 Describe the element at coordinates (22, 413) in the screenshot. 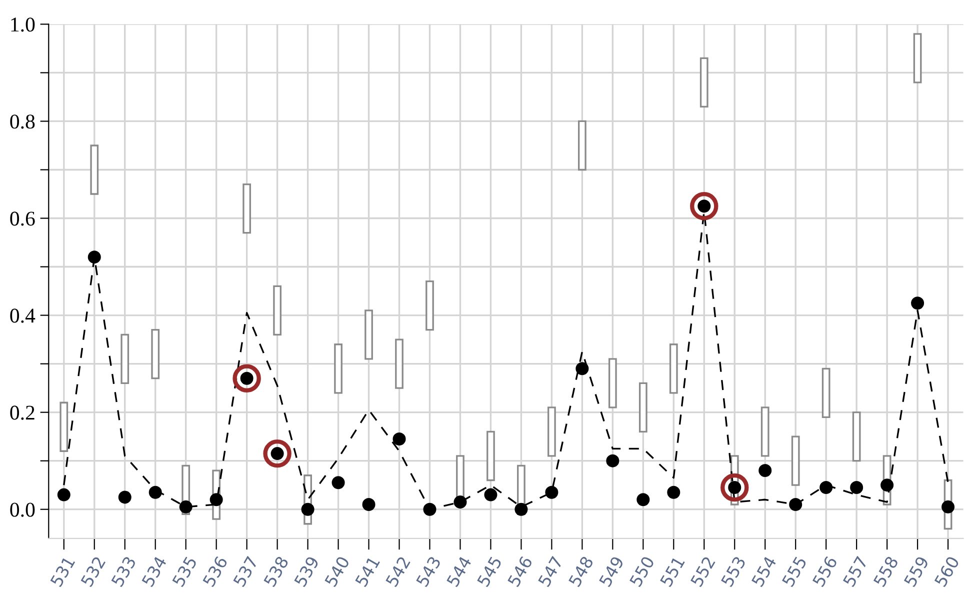

I see `y-tick-label: 0.2` at that location.